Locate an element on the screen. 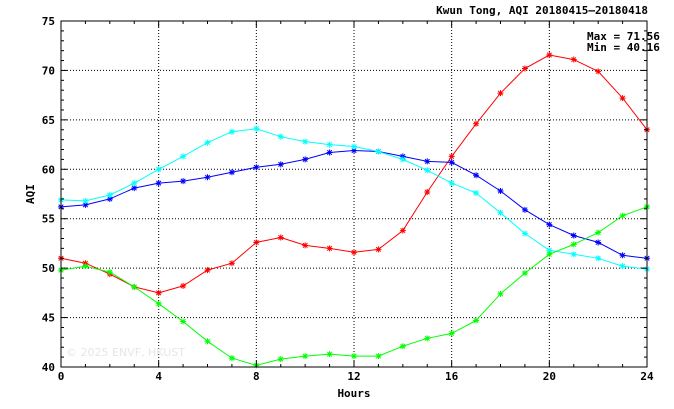 This screenshot has height=409, width=674. x-tick-label: 24 is located at coordinates (647, 376).